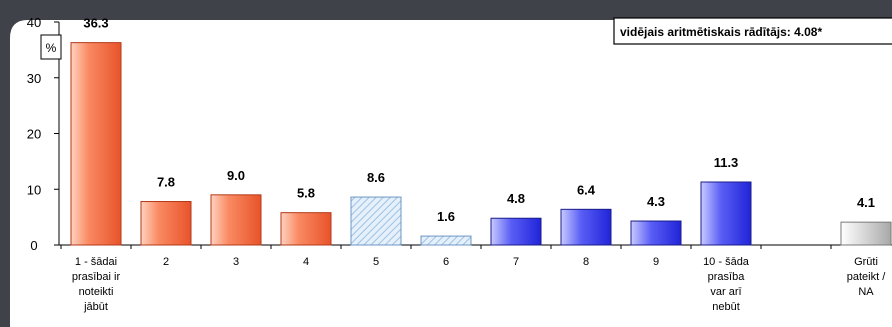 The height and width of the screenshot is (327, 892). What do you see at coordinates (586, 262) in the screenshot?
I see `x-category-label: 8` at bounding box center [586, 262].